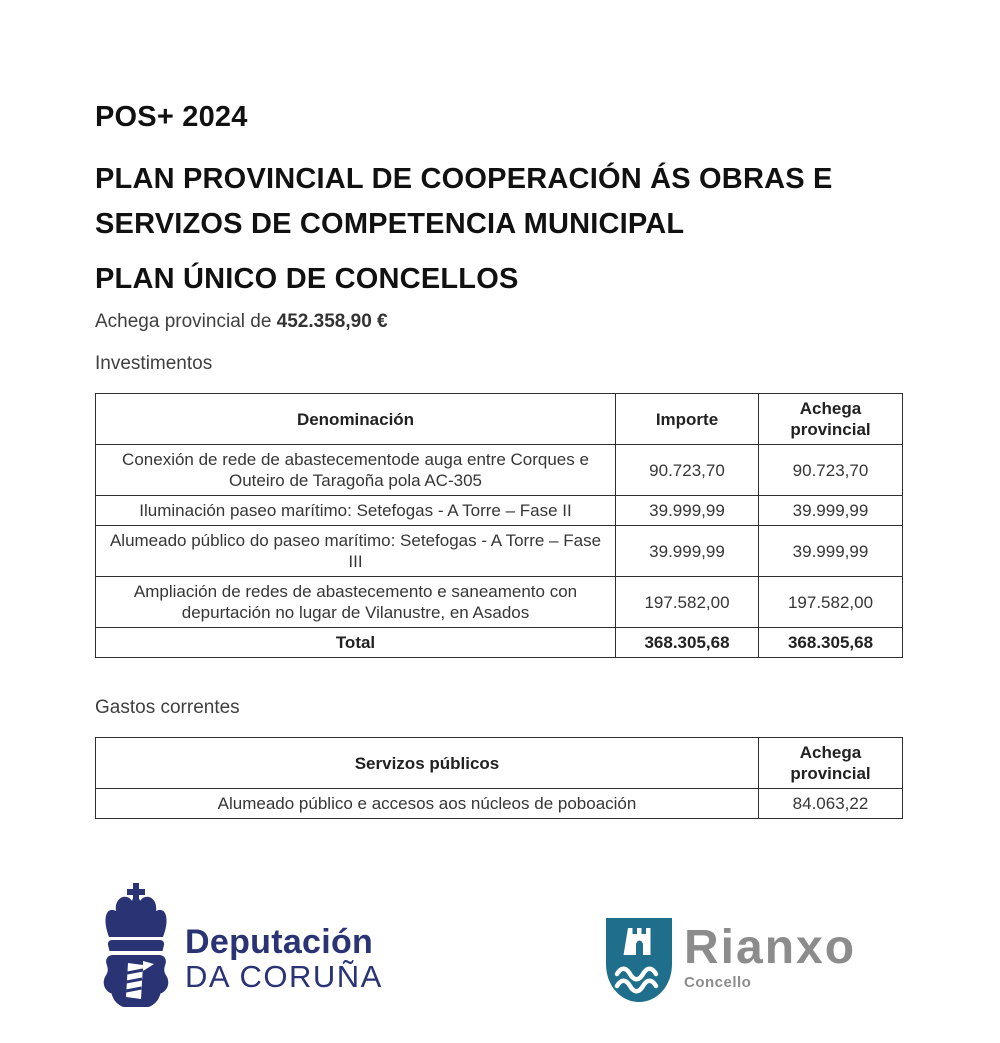 This screenshot has width=1000, height=1043. I want to click on deputacion-text: Deputación DA CORUÑA, so click(284, 938).